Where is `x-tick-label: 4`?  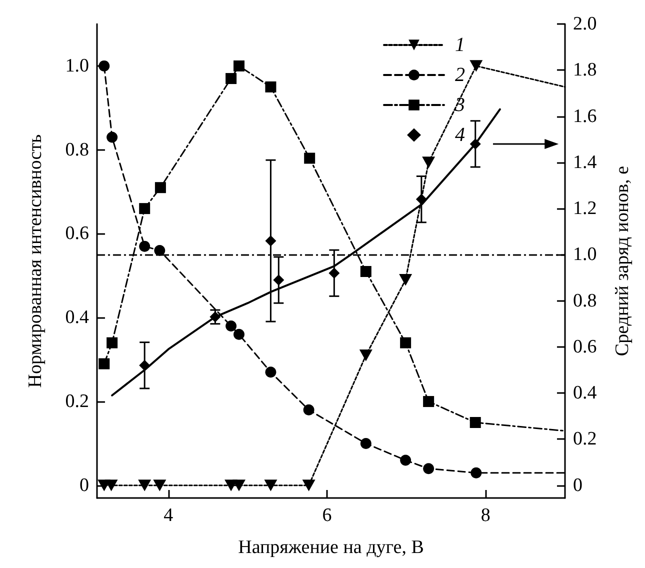
x-tick-label: 4 is located at coordinates (169, 515).